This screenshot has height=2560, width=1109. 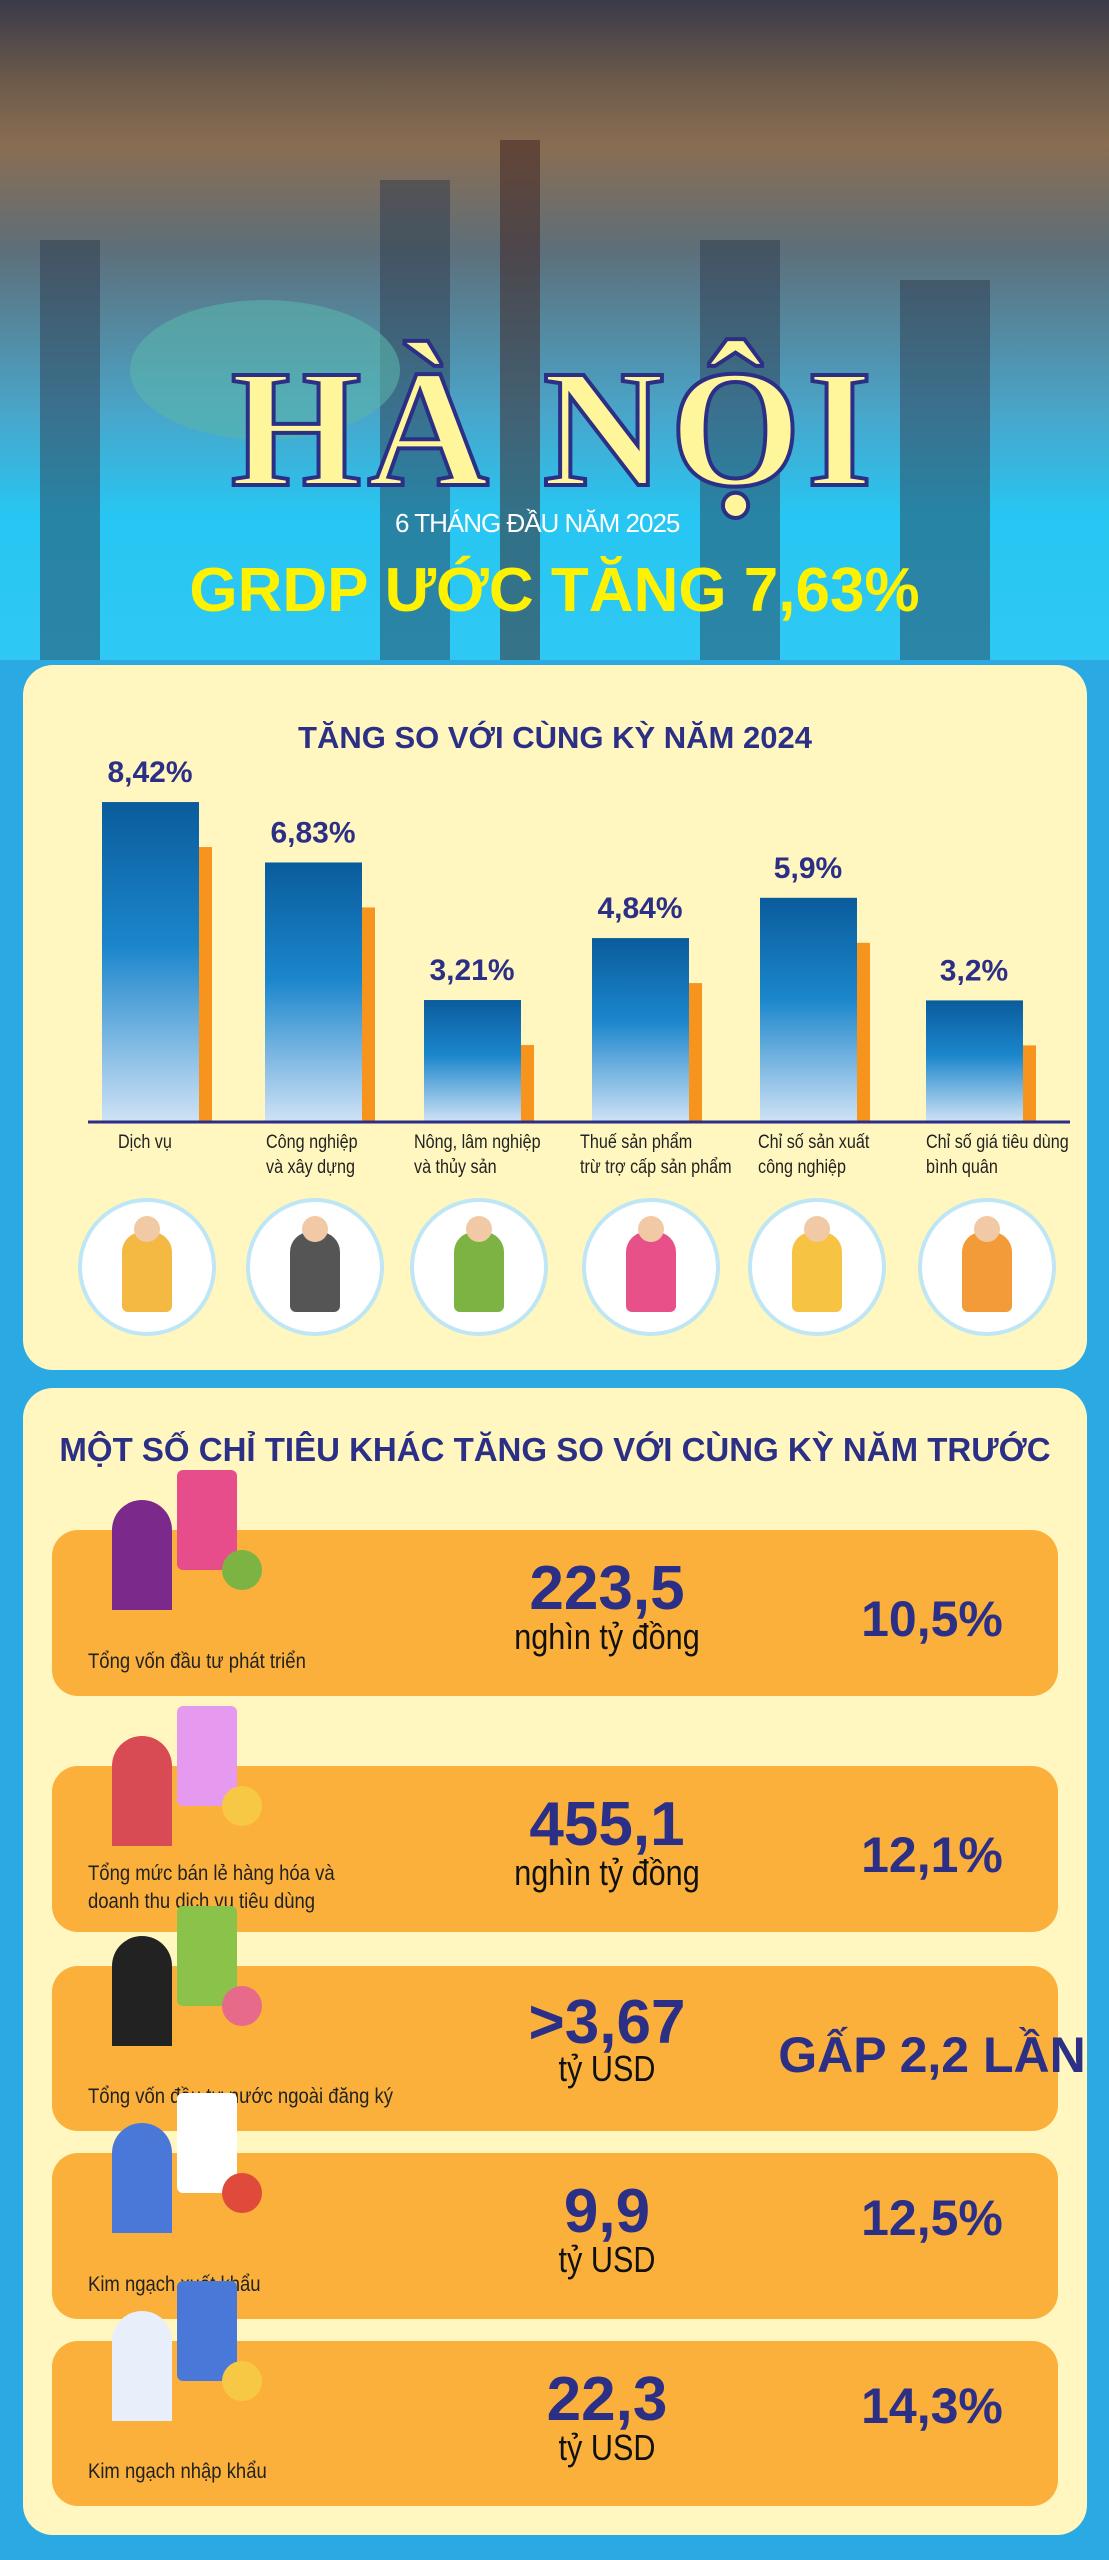 What do you see at coordinates (202, 1901) in the screenshot?
I see `indicator-label-line: doanh thu dịch vụ tiêu dùng` at bounding box center [202, 1901].